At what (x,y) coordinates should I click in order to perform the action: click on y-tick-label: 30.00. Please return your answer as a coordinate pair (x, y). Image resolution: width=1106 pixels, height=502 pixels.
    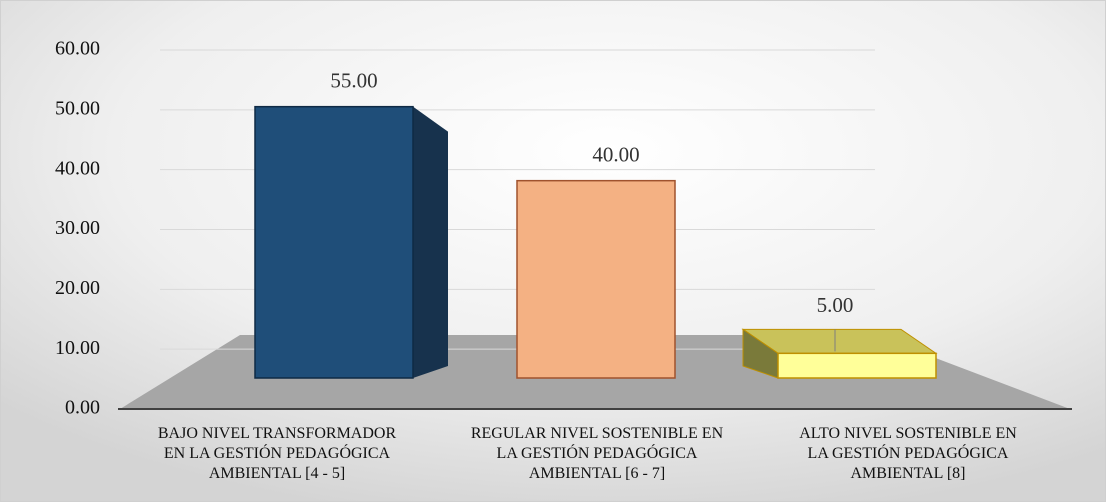
    Looking at the image, I should click on (77, 228).